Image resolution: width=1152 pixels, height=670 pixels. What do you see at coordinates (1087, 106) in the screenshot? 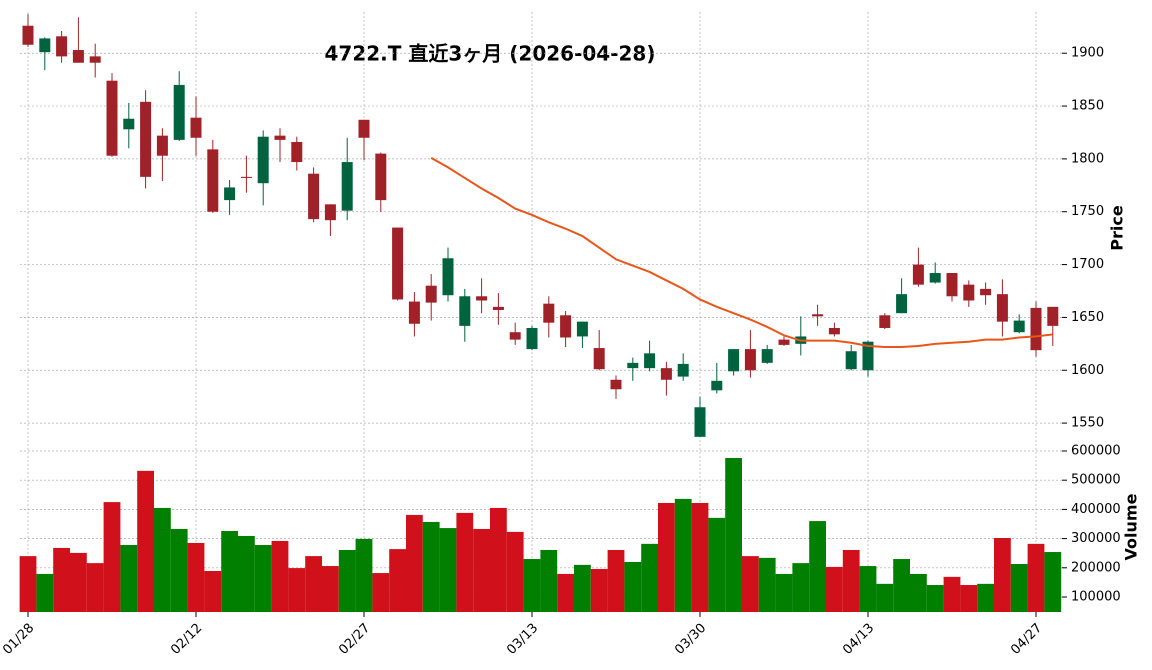
I see `y-tick-label: 1850` at bounding box center [1087, 106].